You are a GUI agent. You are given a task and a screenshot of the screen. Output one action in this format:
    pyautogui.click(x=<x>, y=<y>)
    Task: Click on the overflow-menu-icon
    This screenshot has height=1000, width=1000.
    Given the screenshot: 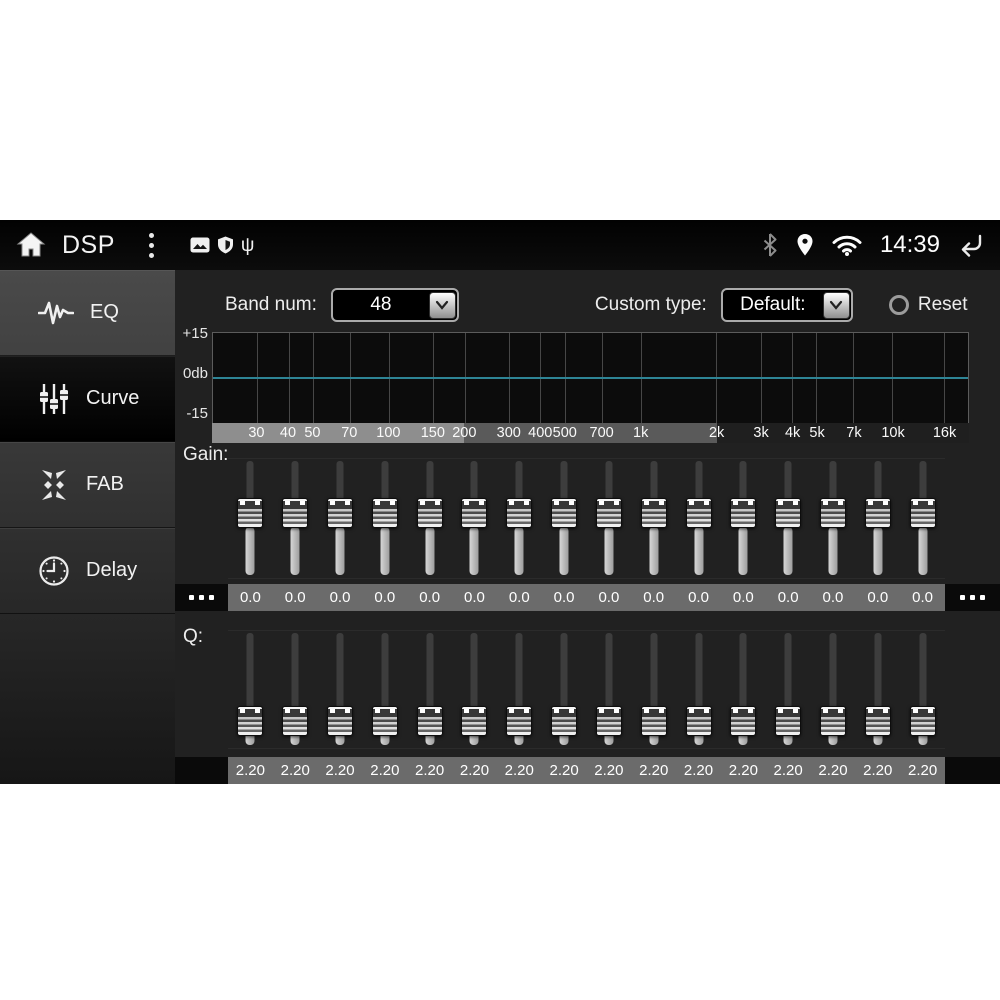 What is the action you would take?
    pyautogui.click(x=151, y=245)
    